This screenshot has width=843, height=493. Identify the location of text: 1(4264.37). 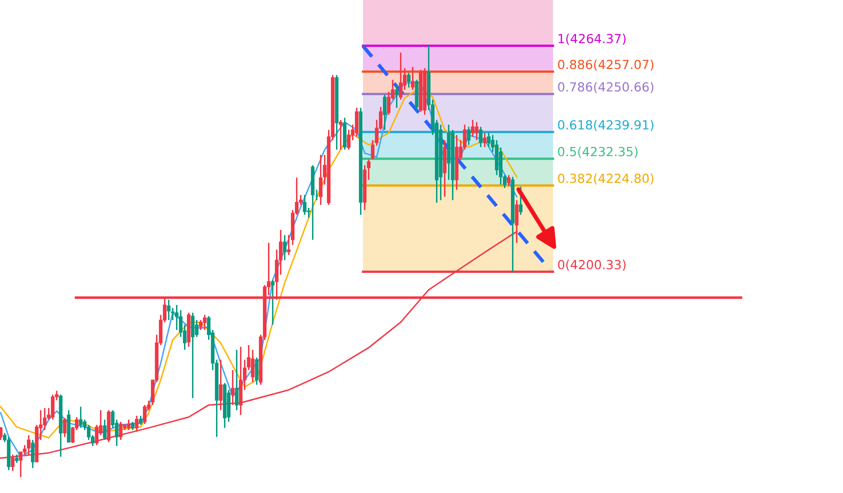
(592, 39).